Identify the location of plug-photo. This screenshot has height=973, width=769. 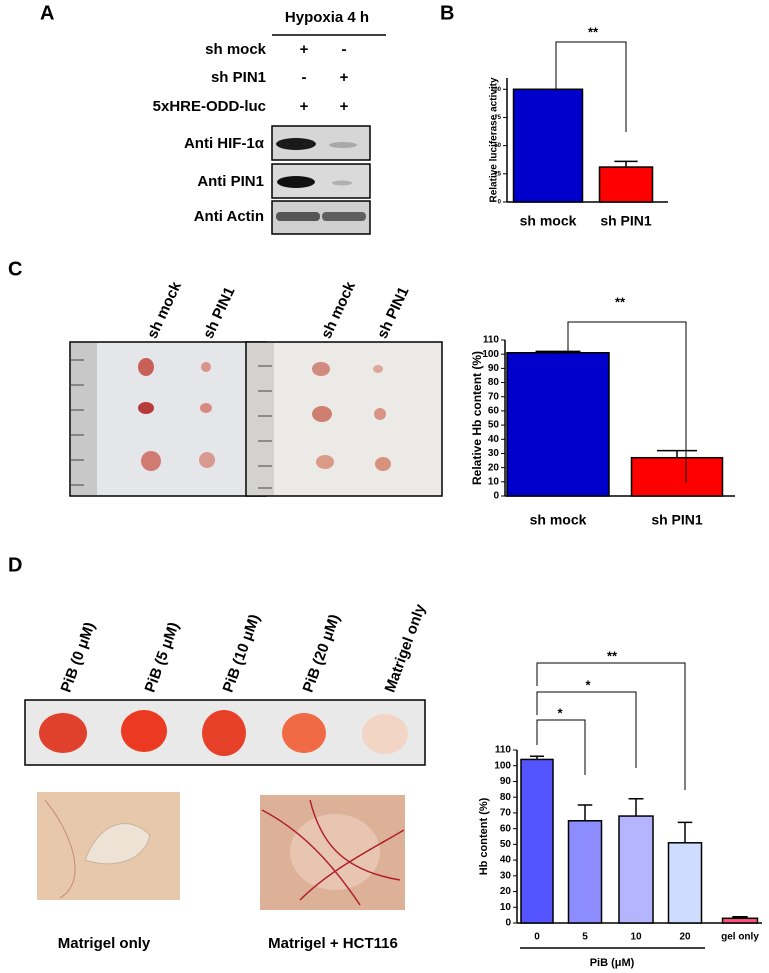
(225, 732).